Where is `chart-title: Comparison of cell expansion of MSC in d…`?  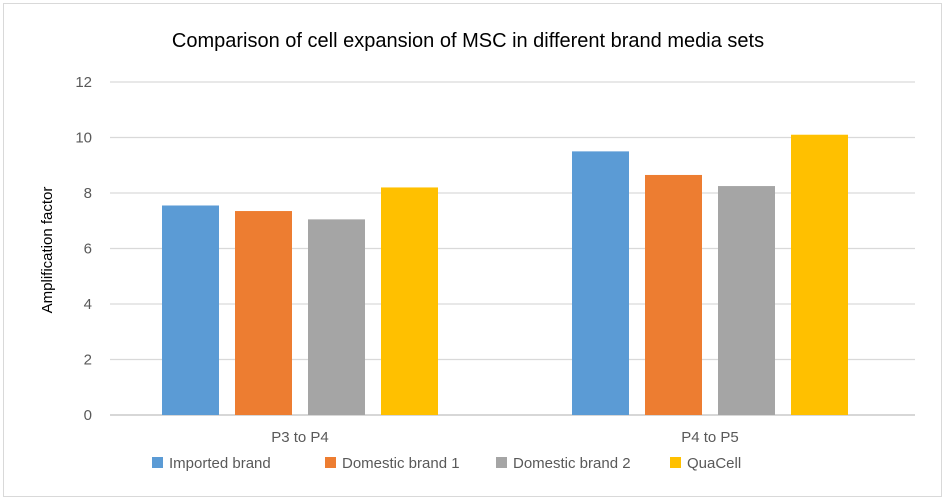
chart-title: Comparison of cell expansion of MSC in d… is located at coordinates (468, 41).